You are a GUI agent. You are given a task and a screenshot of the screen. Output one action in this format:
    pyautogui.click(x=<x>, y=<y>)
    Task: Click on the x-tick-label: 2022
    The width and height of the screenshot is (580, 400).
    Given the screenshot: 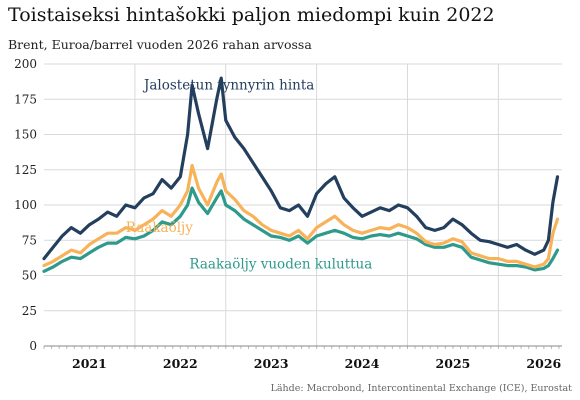 What is the action you would take?
    pyautogui.click(x=180, y=363)
    